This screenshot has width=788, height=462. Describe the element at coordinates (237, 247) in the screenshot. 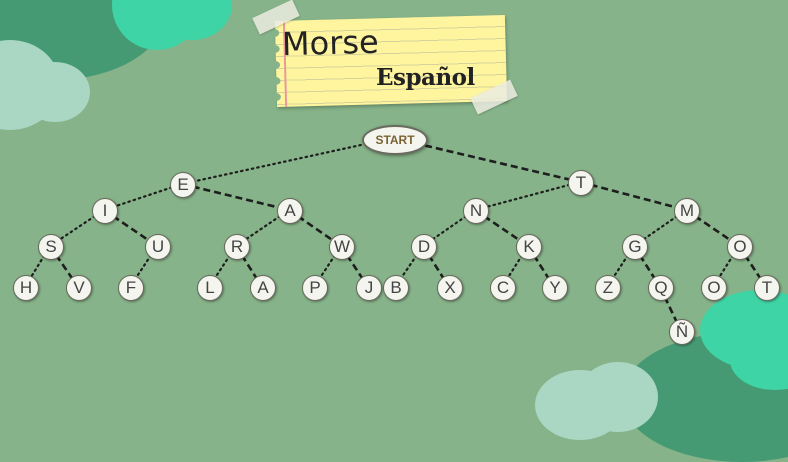

I see `letter-node: R` at that location.